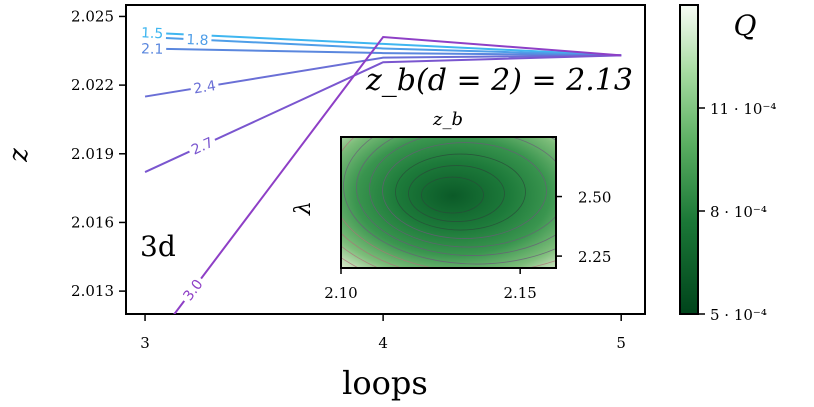 The image size is (814, 407). Describe the element at coordinates (738, 315) in the screenshot. I see `colorbar-tick-label: 5 · 10⁻⁴` at that location.